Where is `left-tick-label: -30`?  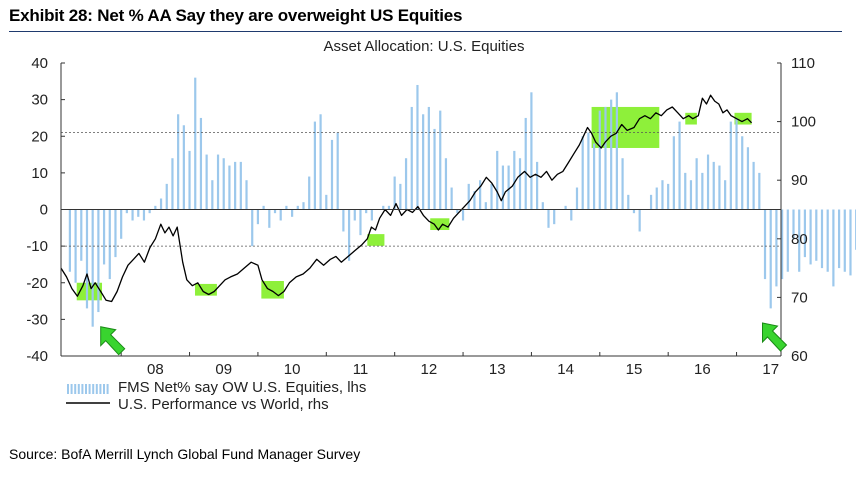
left-tick-label: -30 is located at coordinates (37, 319).